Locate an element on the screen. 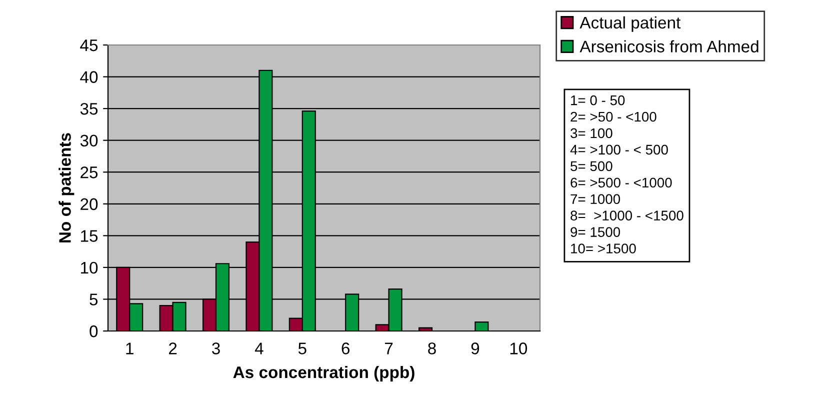 Image resolution: width=823 pixels, height=419 pixels. y-tick-label: 40 is located at coordinates (89, 77).